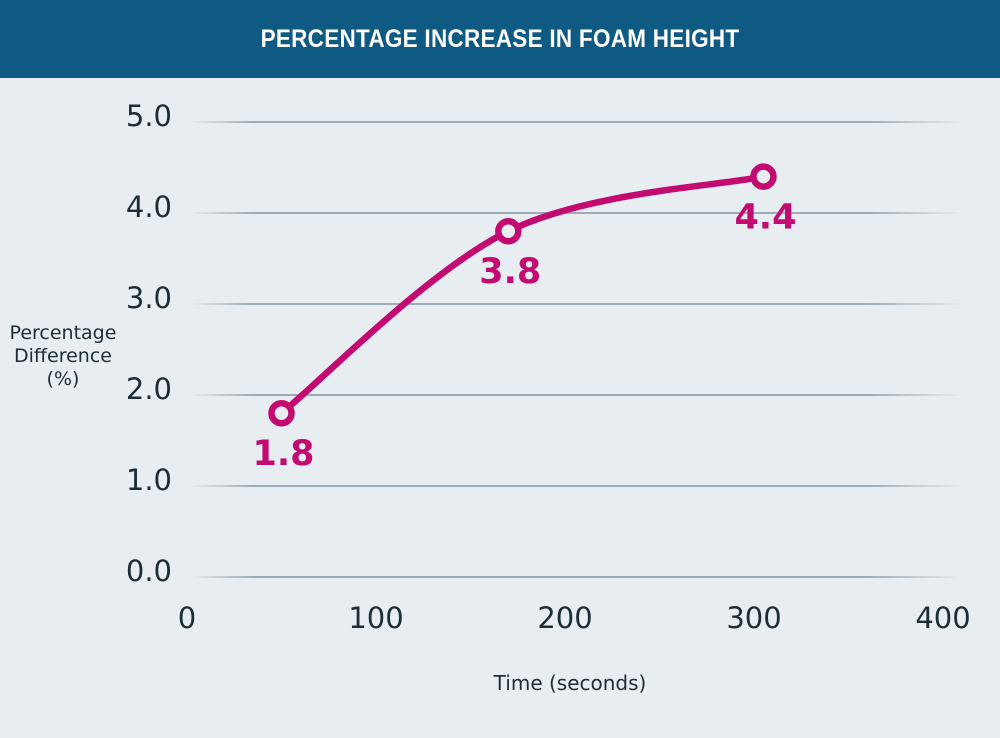 This screenshot has height=738, width=1000. I want to click on y-axis-label-line3: (%), so click(63, 379).